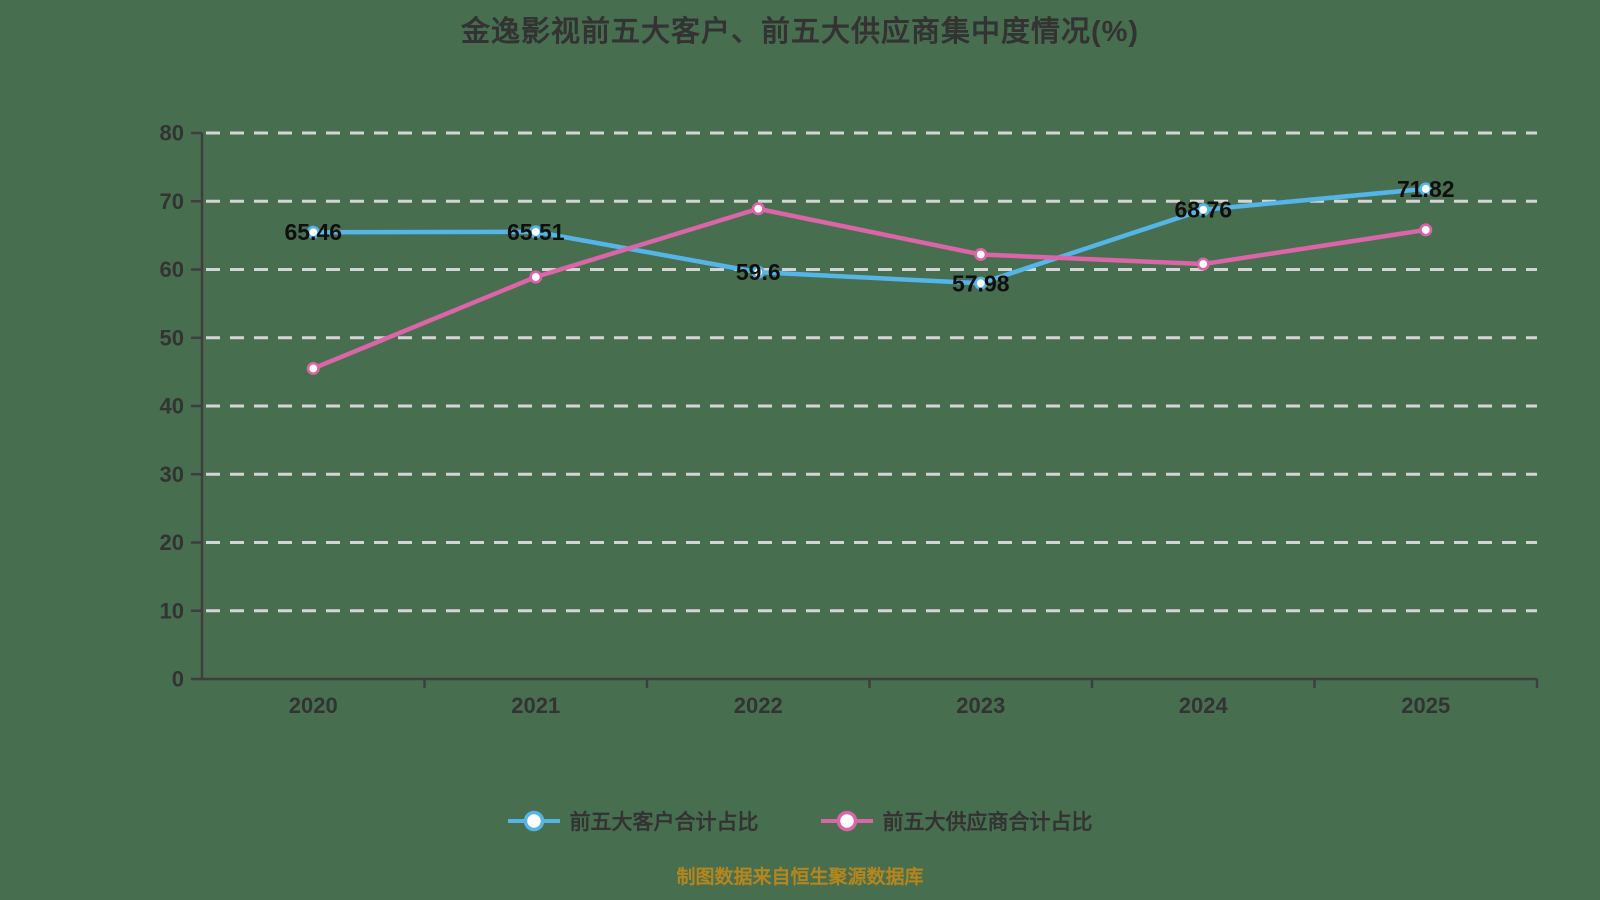  I want to click on data-point-s1-2025, so click(1426, 189).